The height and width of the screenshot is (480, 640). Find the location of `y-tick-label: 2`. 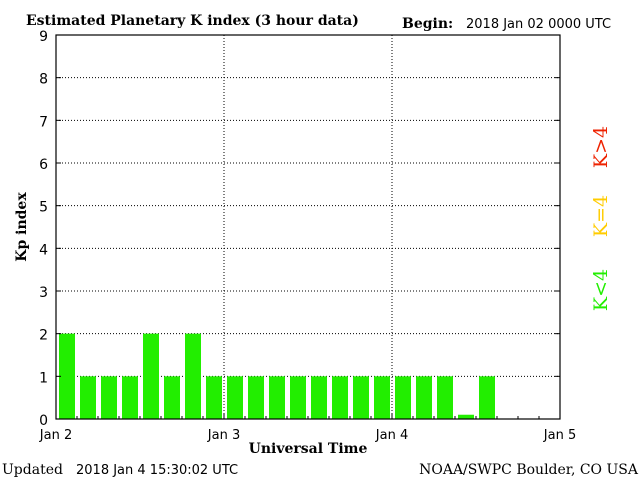

y-tick-label: 2 is located at coordinates (43, 336).